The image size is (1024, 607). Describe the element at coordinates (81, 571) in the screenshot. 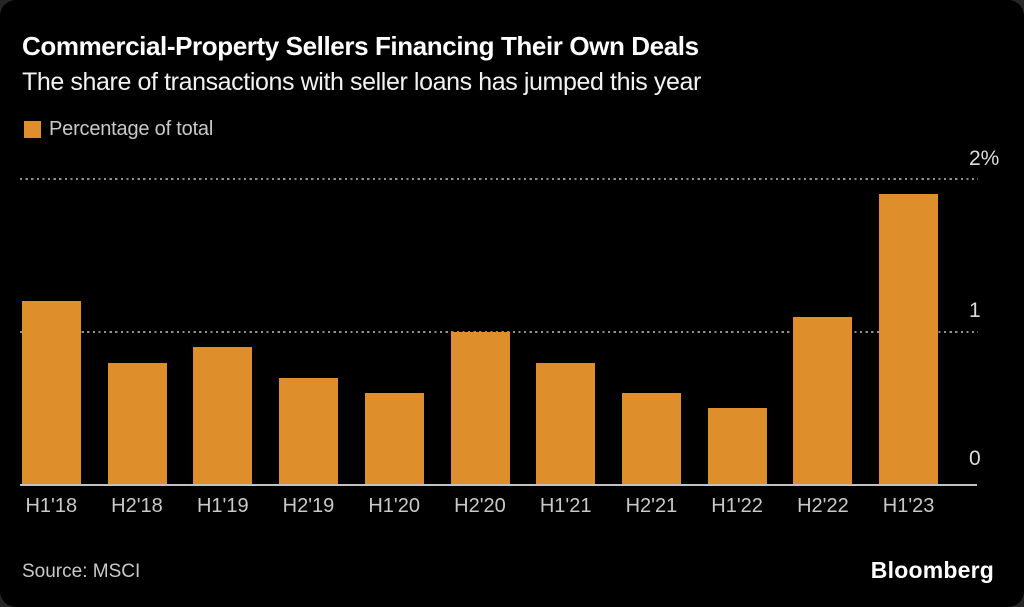

I see `source-note: Source: MSCI` at that location.